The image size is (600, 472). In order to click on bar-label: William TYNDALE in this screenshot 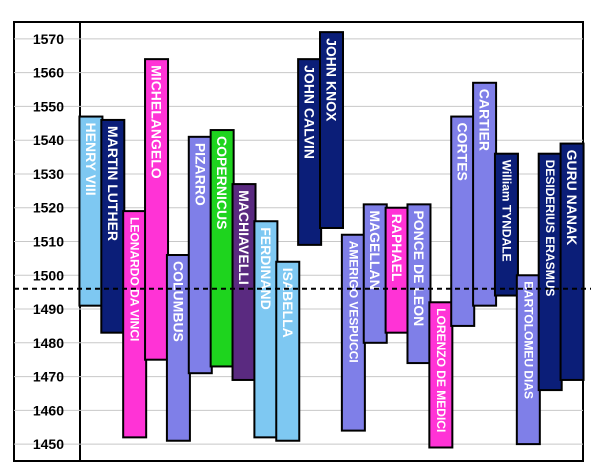, I will do `click(506, 211)`.